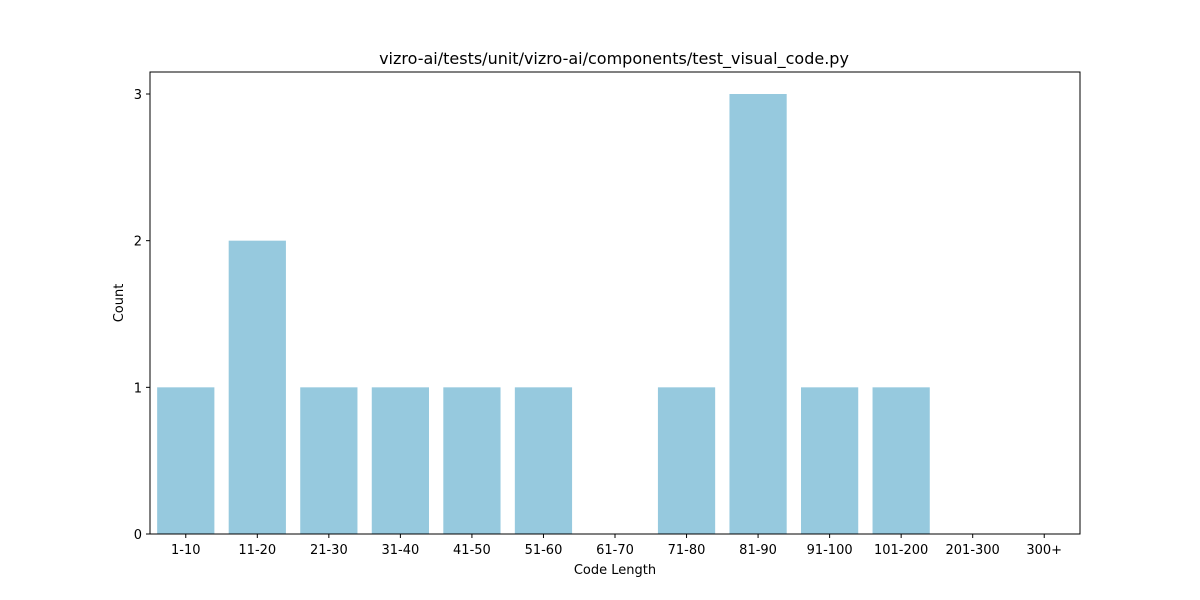 This screenshot has height=600, width=1200. What do you see at coordinates (901, 550) in the screenshot?
I see `x-tick-label: 101-200` at bounding box center [901, 550].